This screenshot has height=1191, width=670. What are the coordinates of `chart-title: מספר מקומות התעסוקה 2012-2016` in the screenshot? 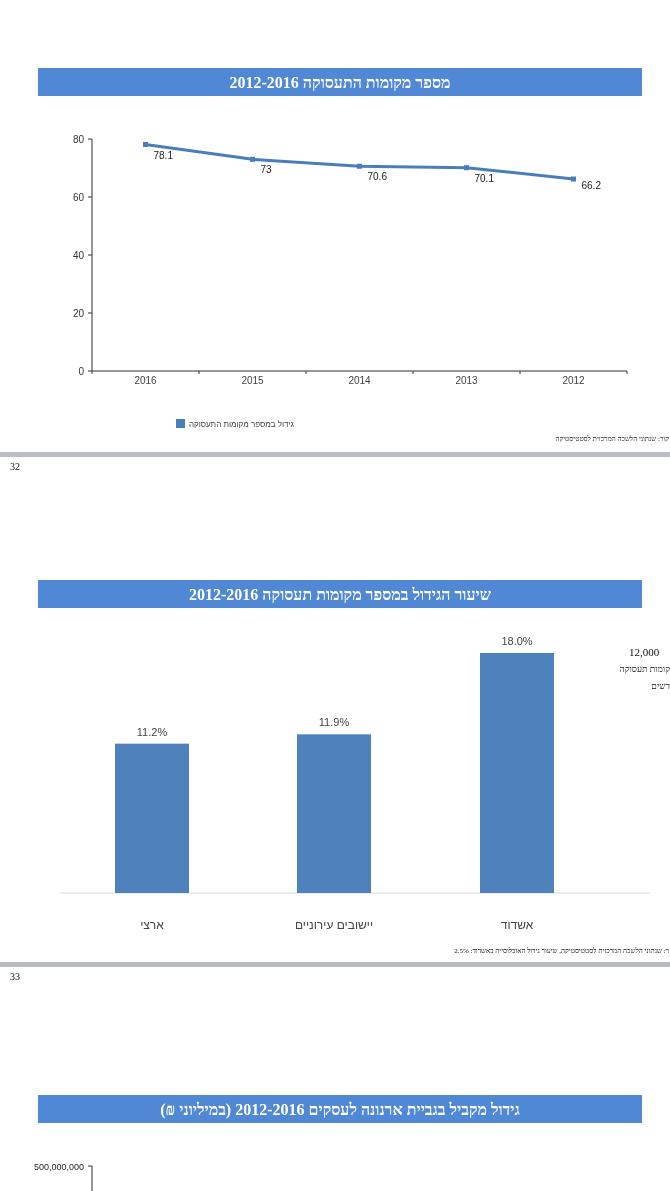 It's located at (340, 82).